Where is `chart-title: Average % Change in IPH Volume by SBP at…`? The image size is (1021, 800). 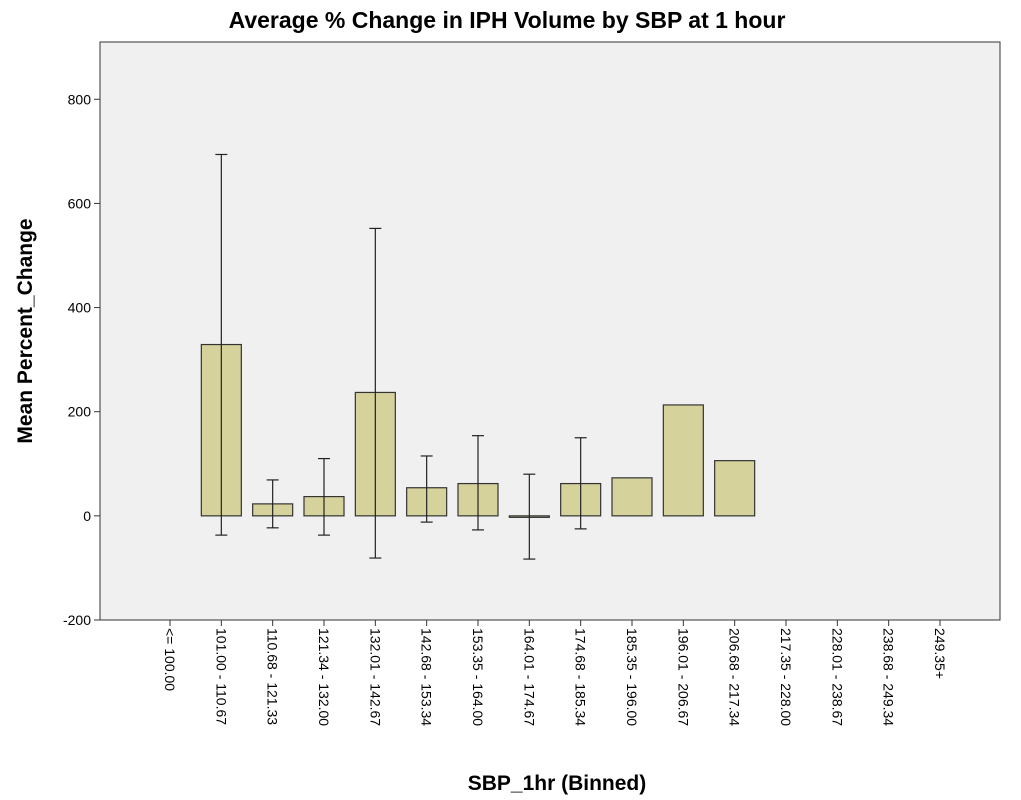 chart-title: Average % Change in IPH Volume by SBP at… is located at coordinates (507, 20).